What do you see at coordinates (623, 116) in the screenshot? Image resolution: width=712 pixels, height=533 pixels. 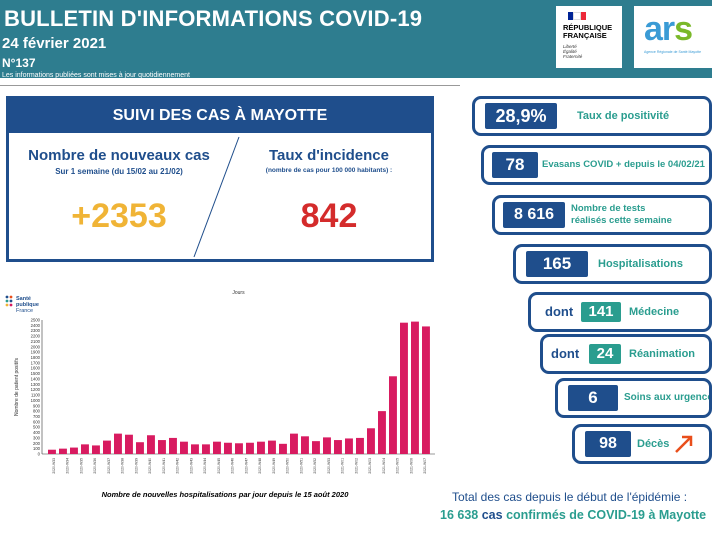 I see `positivity-label: Taux de positivité` at bounding box center [623, 116].